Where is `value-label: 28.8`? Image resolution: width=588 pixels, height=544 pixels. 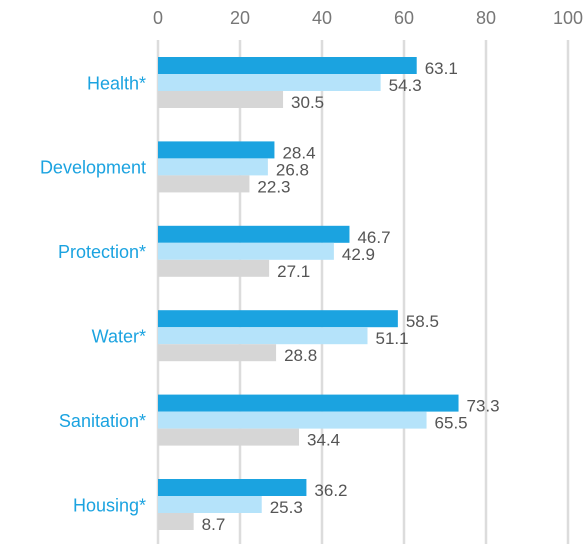 value-label: 28.8 is located at coordinates (300, 355).